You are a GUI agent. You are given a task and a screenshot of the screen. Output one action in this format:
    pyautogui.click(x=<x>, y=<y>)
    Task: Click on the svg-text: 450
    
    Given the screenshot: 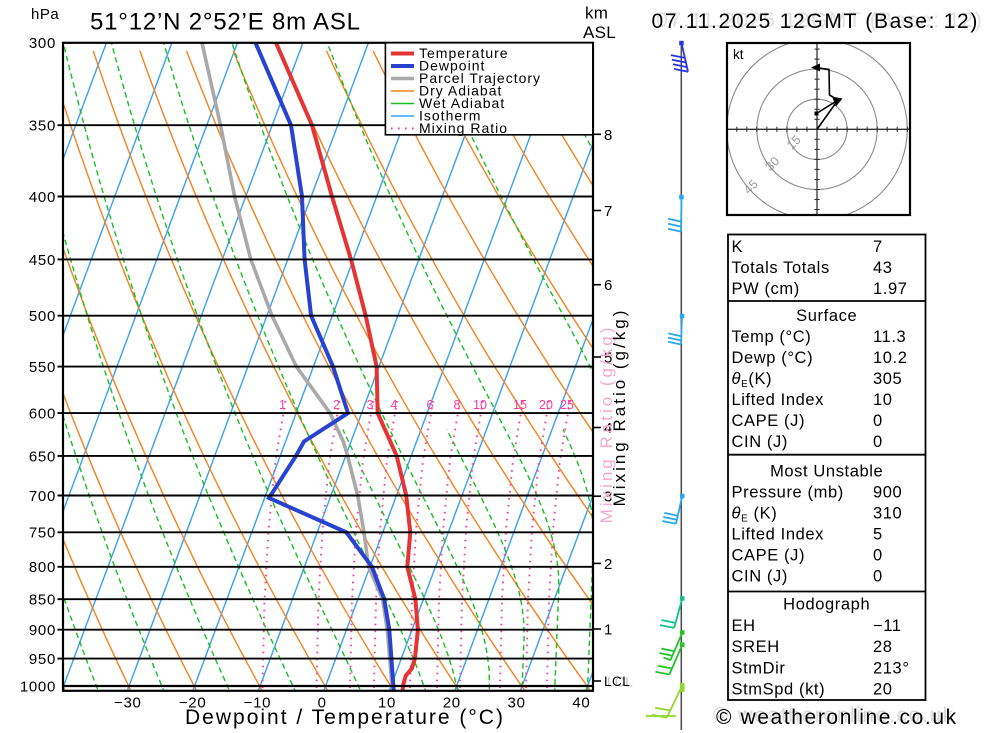 What is the action you would take?
    pyautogui.click(x=42, y=260)
    